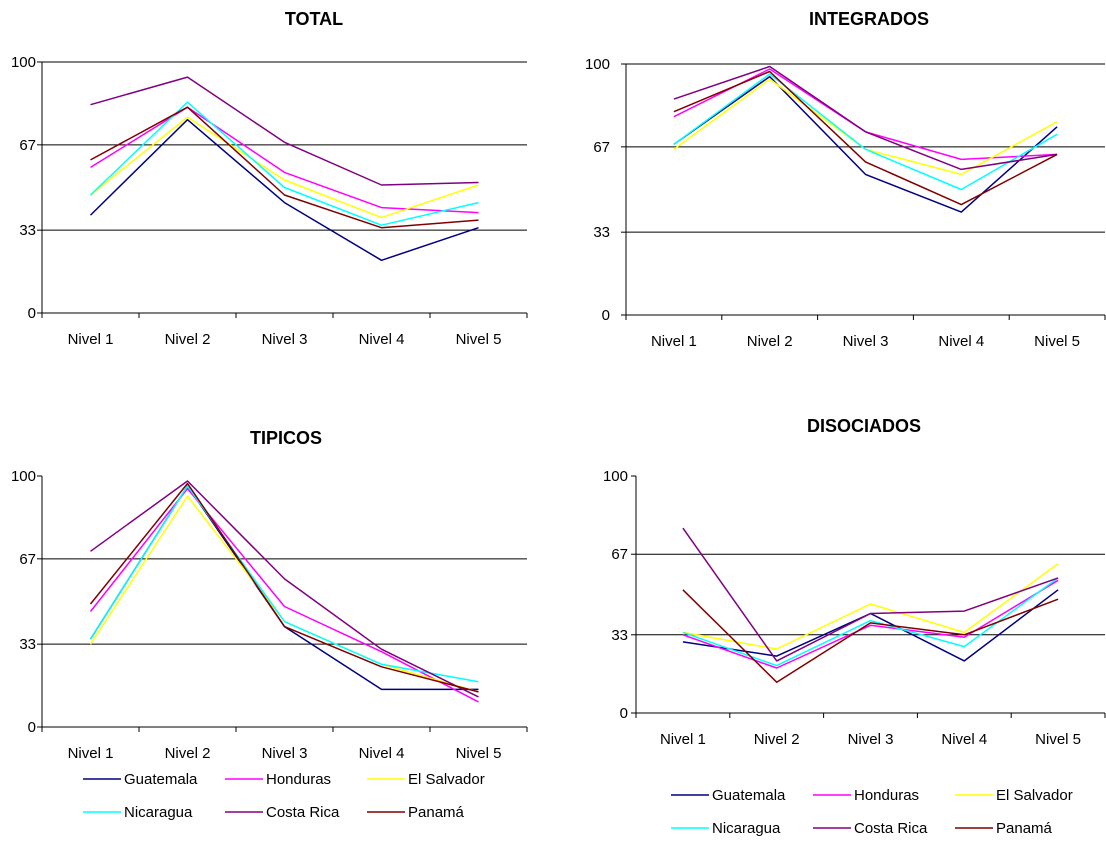 This screenshot has height=850, width=1106. I want to click on chart-title: TOTAL, so click(314, 19).